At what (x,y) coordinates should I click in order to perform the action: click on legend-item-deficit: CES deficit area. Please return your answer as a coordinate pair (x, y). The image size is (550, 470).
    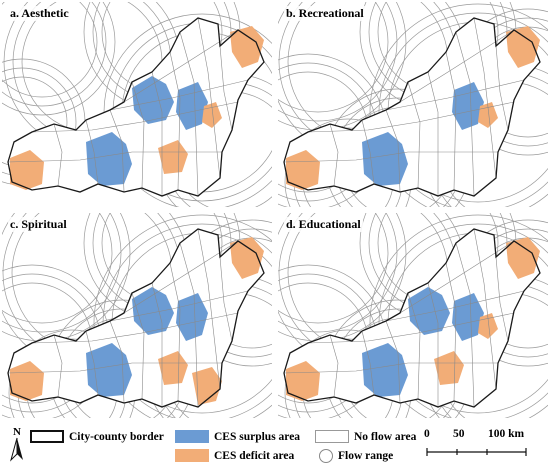
    Looking at the image, I should click on (234, 455).